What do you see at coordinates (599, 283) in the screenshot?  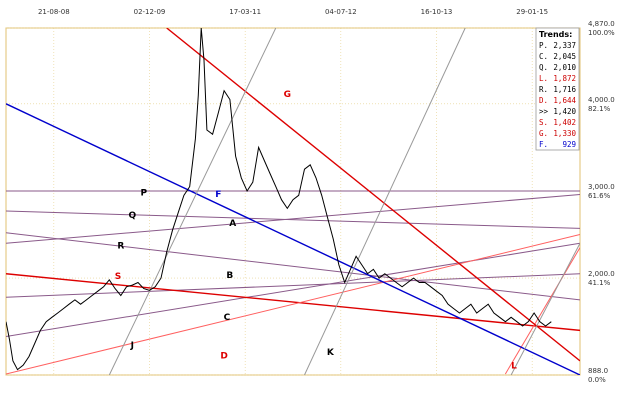 I see `y-pct-label: 41.1%` at bounding box center [599, 283].